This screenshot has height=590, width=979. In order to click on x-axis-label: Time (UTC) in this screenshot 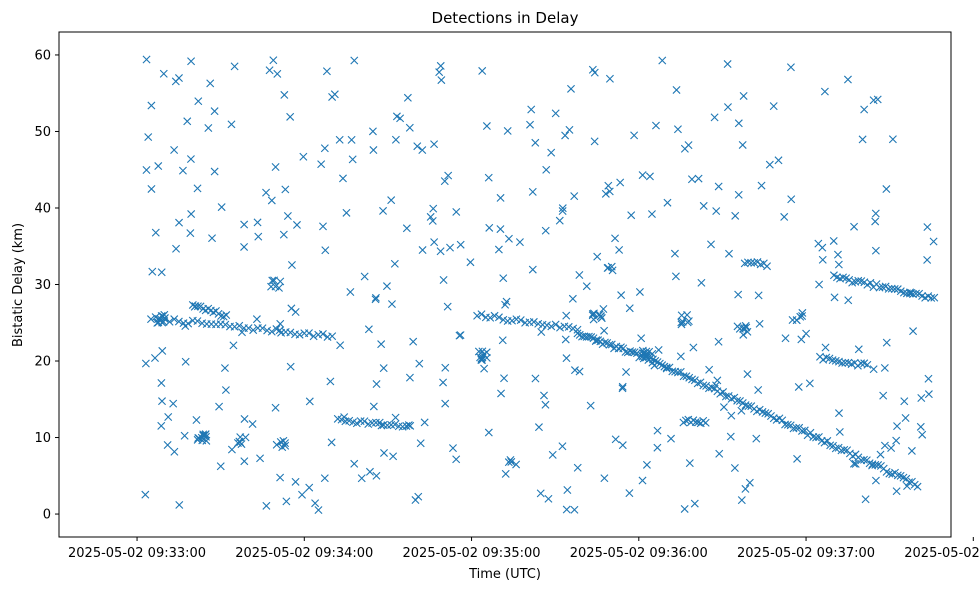, I will do `click(504, 574)`.